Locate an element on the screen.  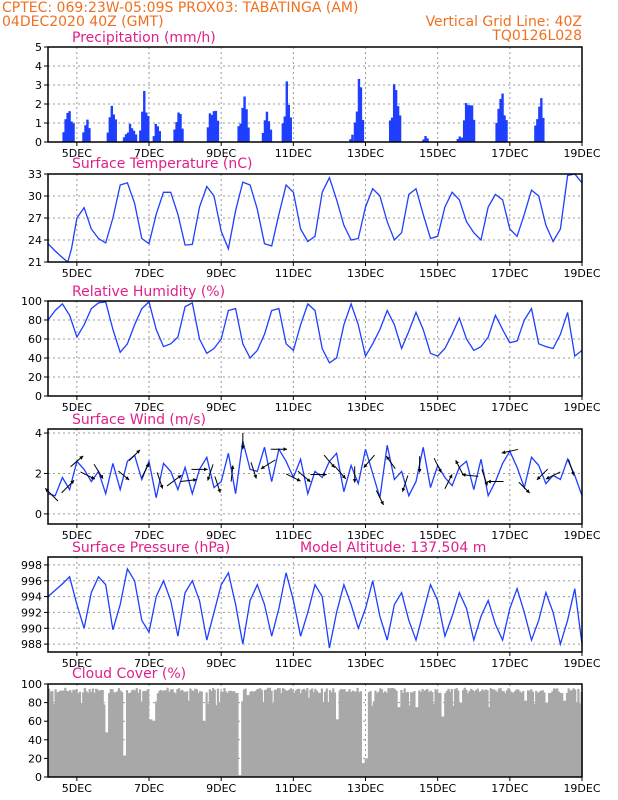
header-model-code: TQ0126L028 is located at coordinates (537, 36).